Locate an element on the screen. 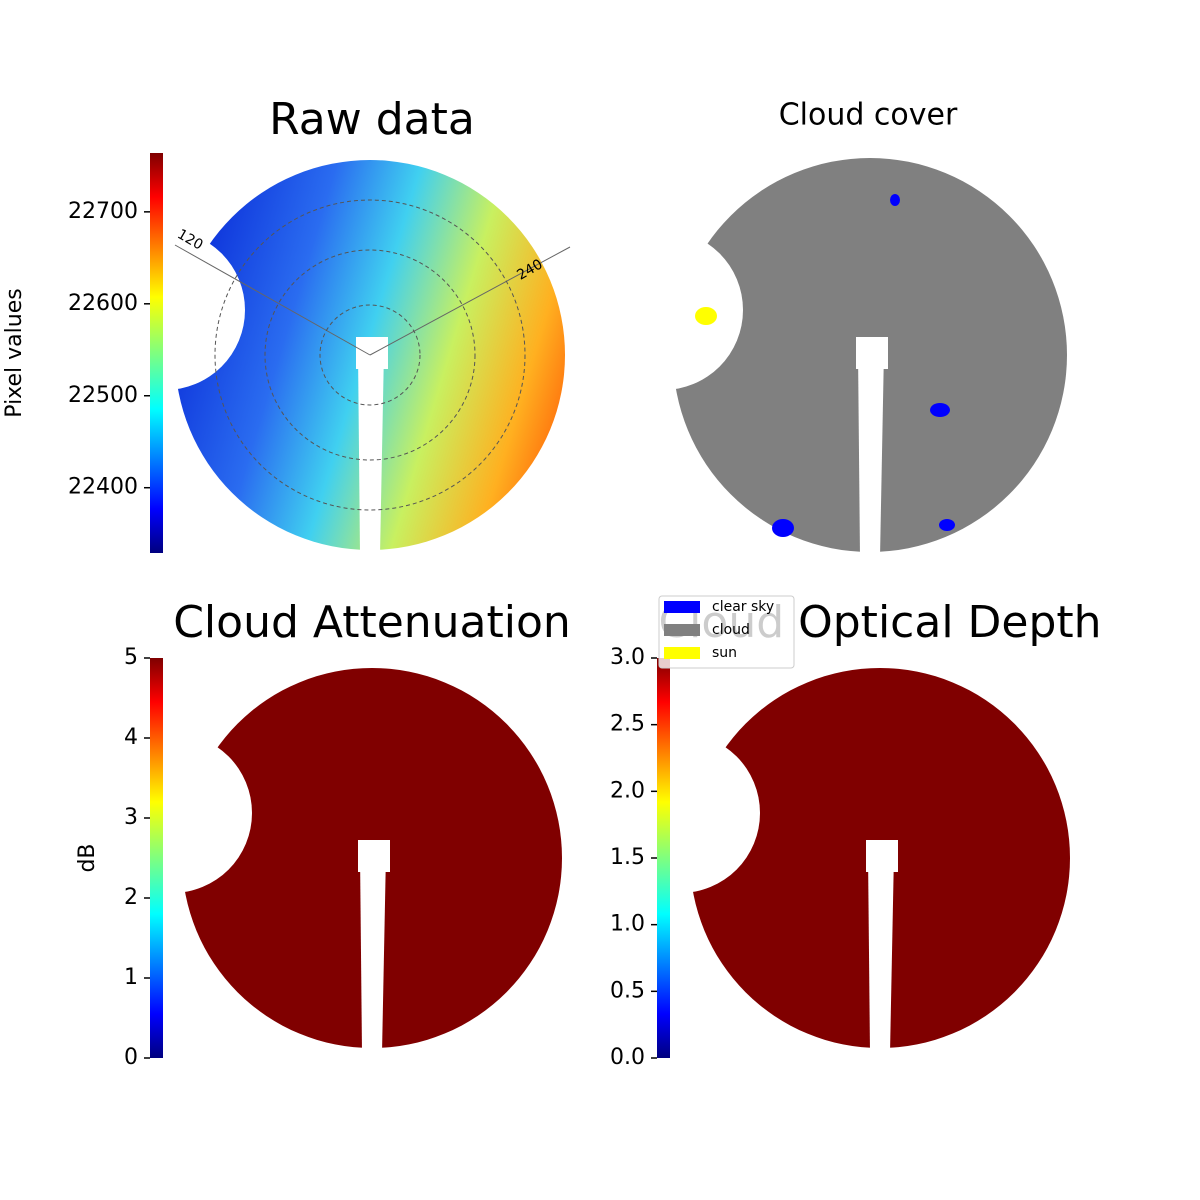 Image resolution: width=1200 pixels, height=1200 pixels. colorbar-tick-label: 22500 is located at coordinates (103, 395).